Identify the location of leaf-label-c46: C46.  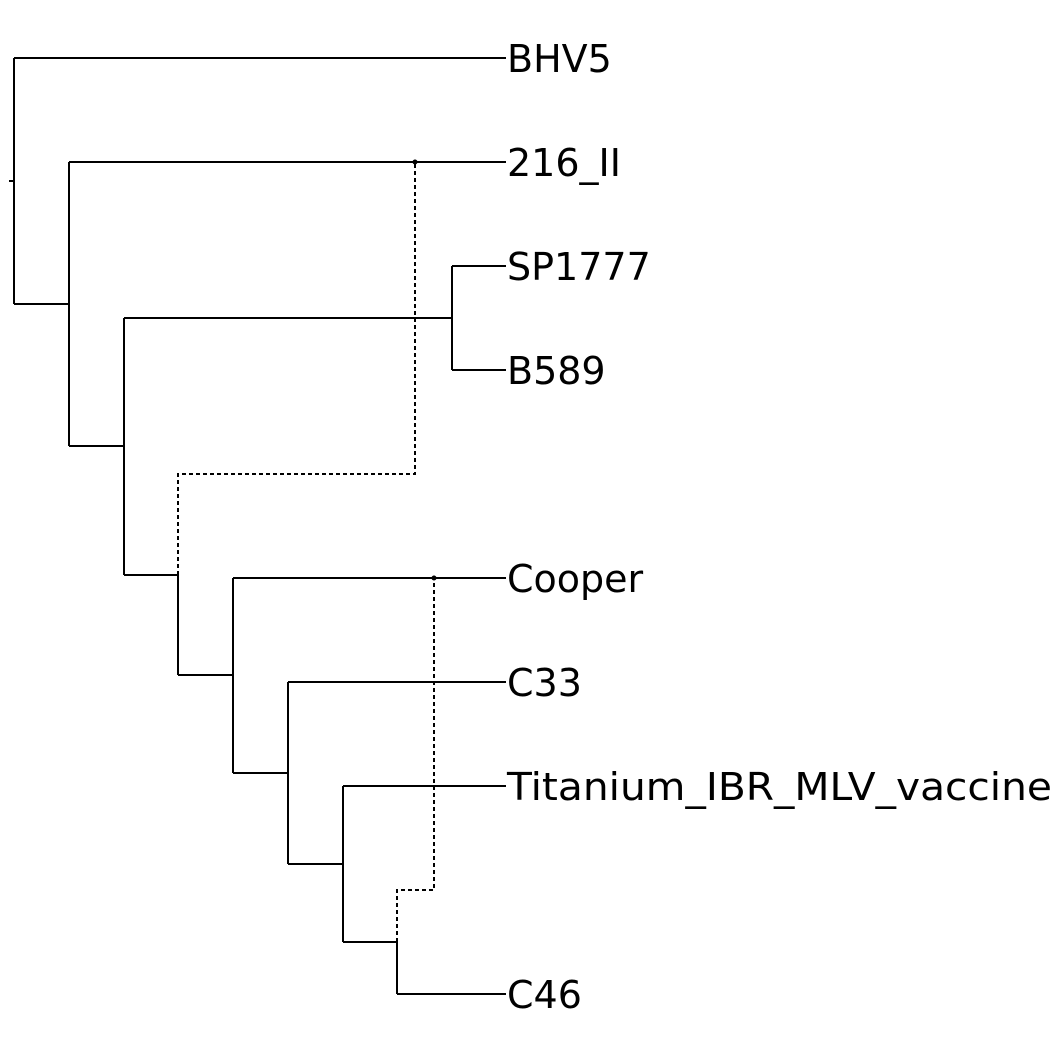
(544, 995).